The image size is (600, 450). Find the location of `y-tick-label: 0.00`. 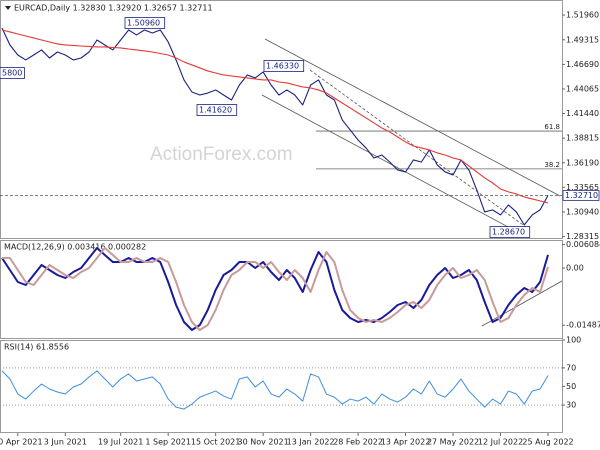

y-tick-label: 0.00 is located at coordinates (575, 268).